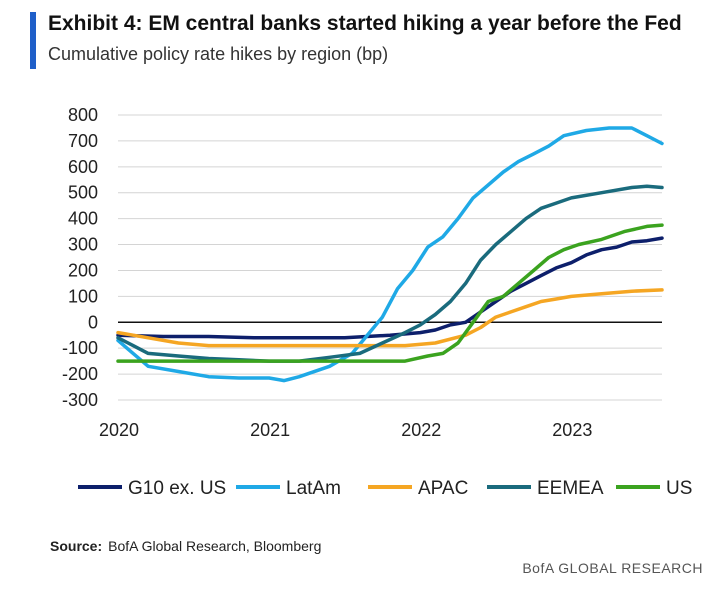 The height and width of the screenshot is (601, 727). What do you see at coordinates (83, 219) in the screenshot?
I see `y-tick-label: 400` at bounding box center [83, 219].